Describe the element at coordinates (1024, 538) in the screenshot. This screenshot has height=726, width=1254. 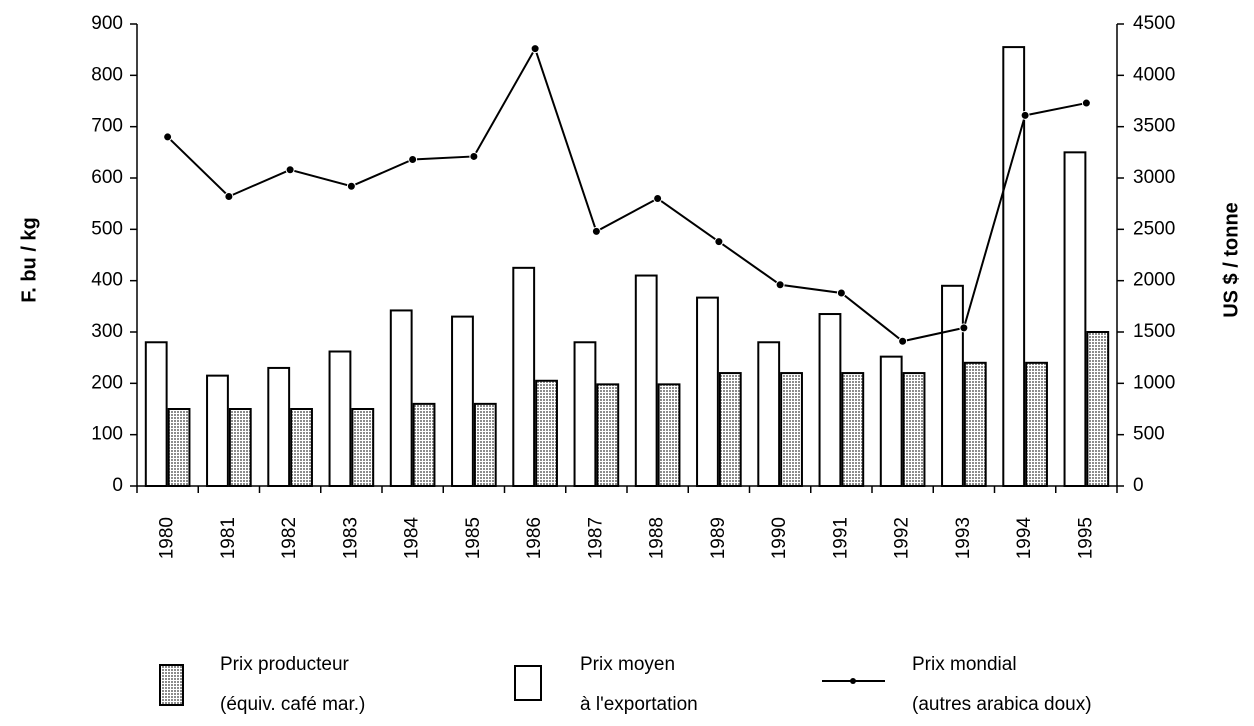
I see `x-tick-label: 1994` at that location.